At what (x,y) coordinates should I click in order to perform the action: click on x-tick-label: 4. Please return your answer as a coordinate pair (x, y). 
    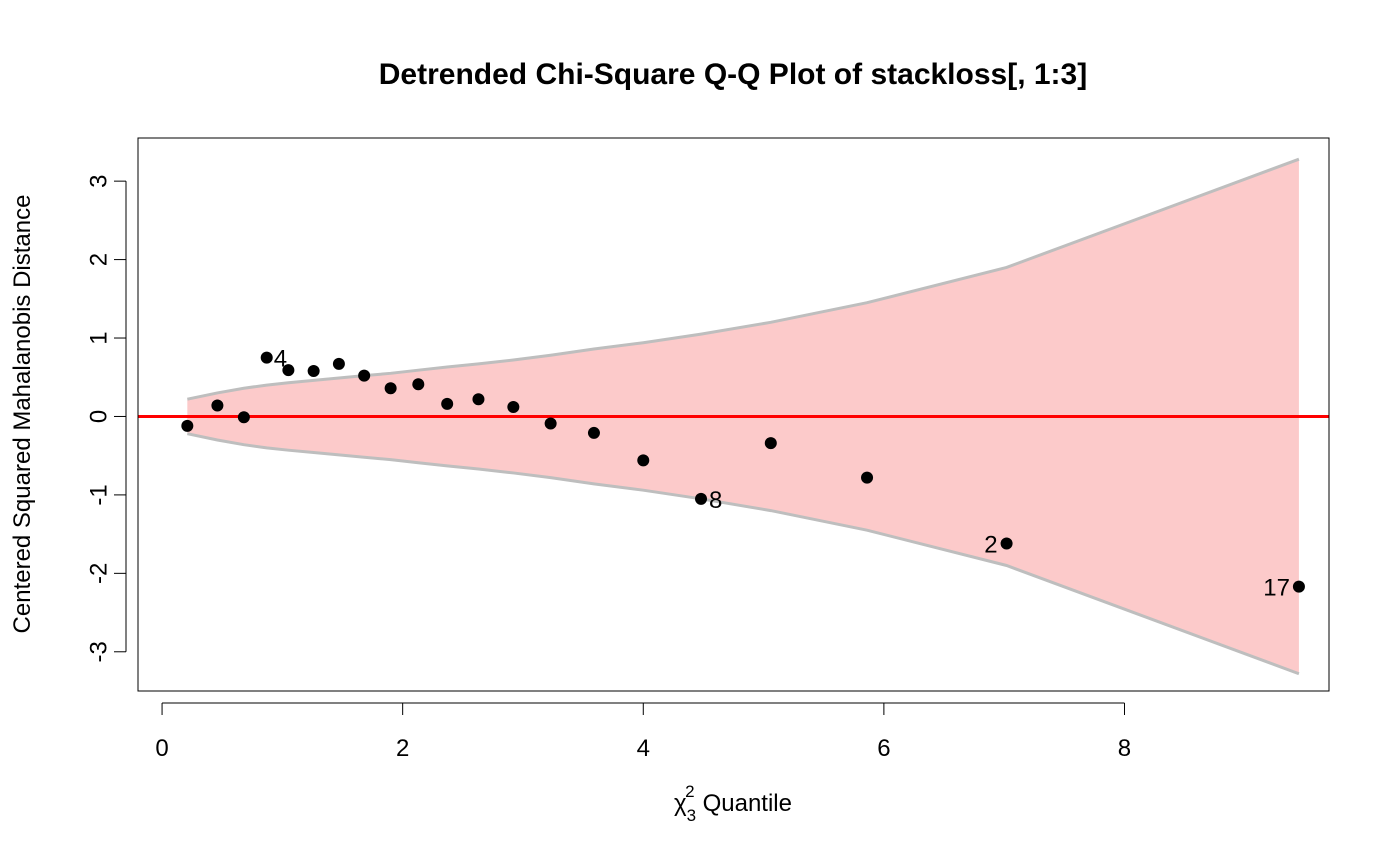
    Looking at the image, I should click on (643, 748).